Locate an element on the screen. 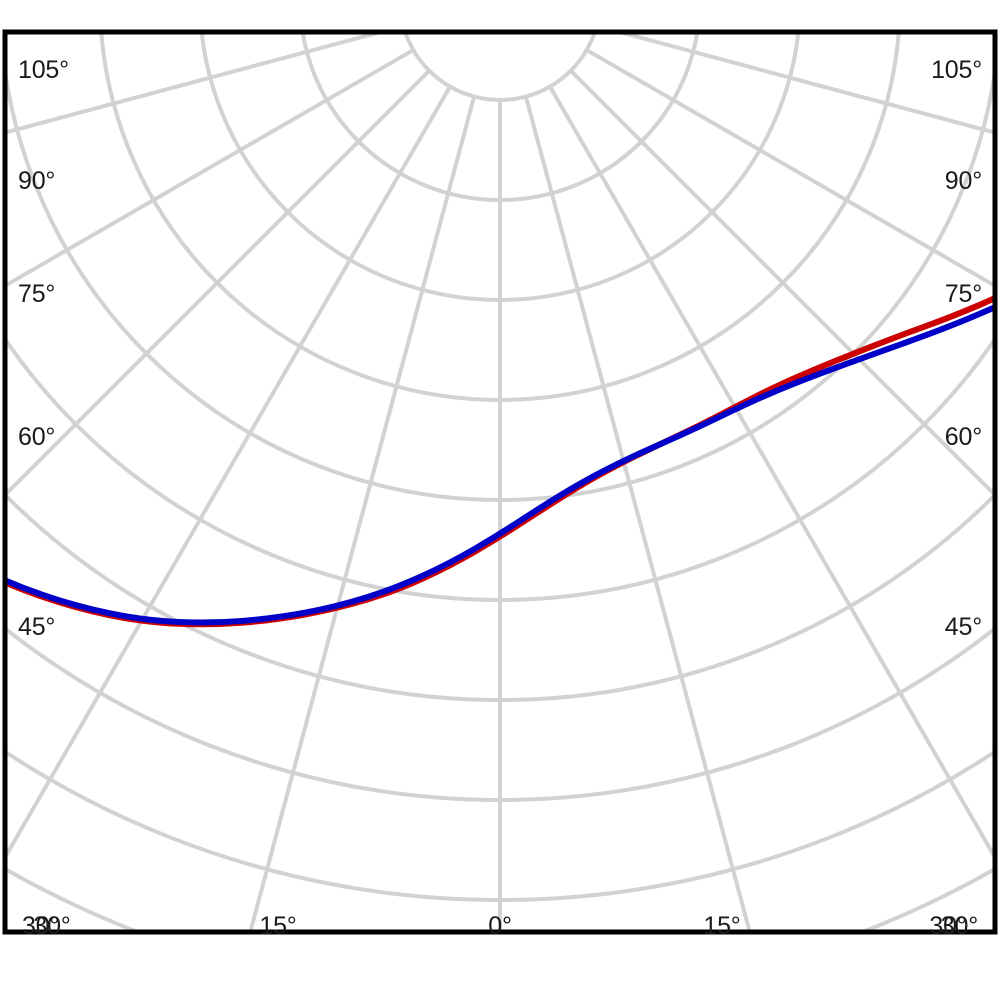 The image size is (1000, 1000). axis-label-bottom-2: 0° is located at coordinates (500, 926).